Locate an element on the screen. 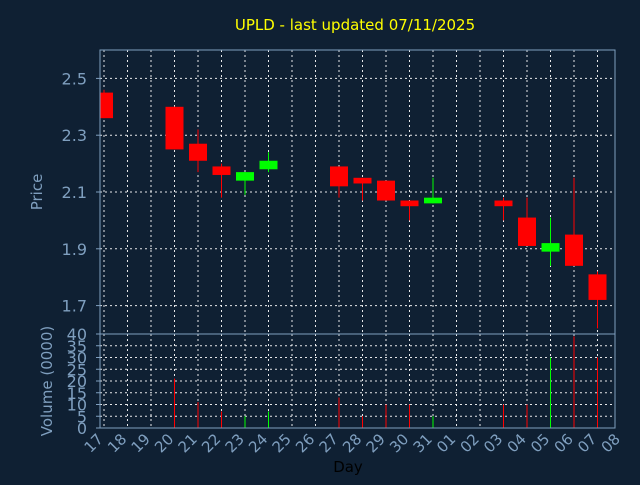 Image resolution: width=640 pixels, height=485 pixels. volume-tick-label: 35 is located at coordinates (77, 346).